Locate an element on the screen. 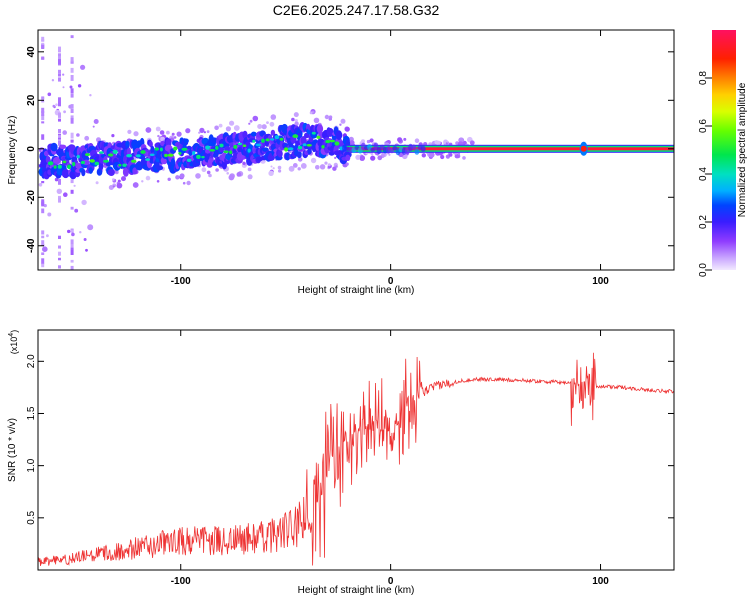 The width and height of the screenshot is (750, 600). x-tick-label: 0 is located at coordinates (391, 281).